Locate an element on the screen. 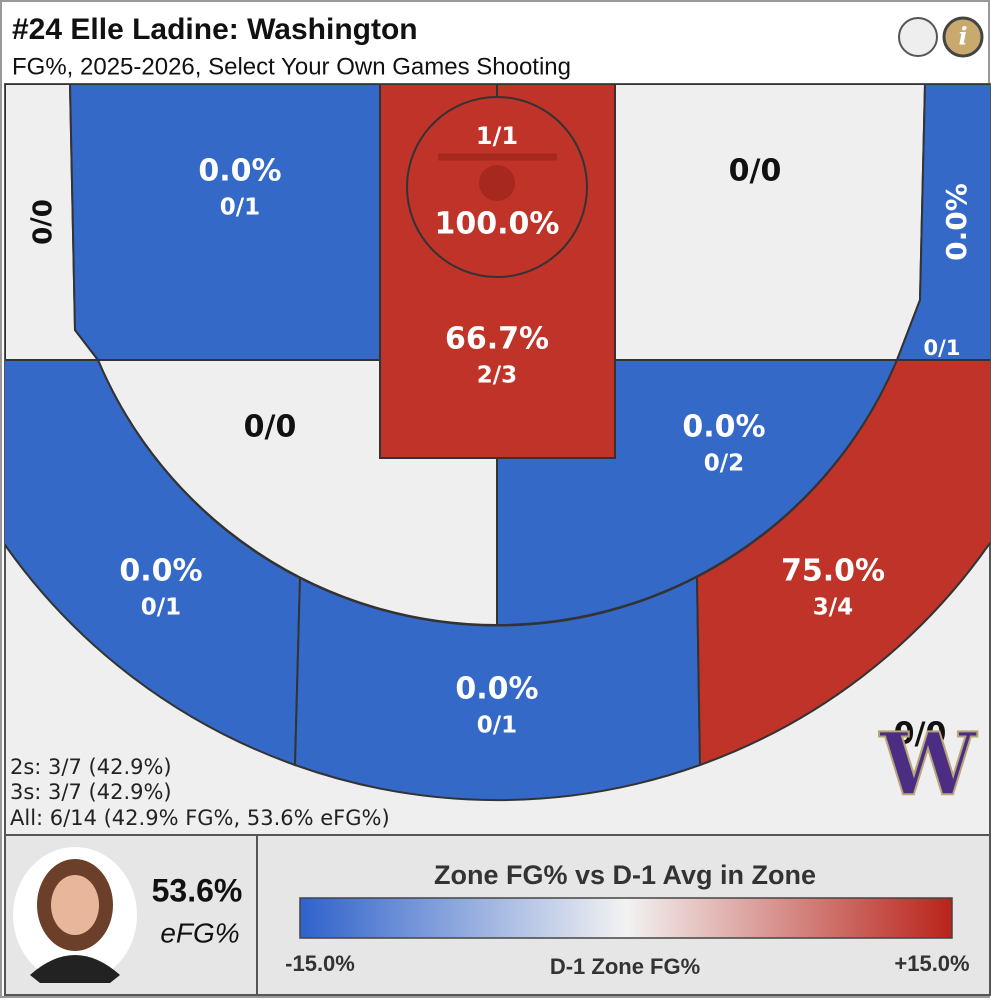 The height and width of the screenshot is (1007, 991). title: #24 Elle Ladine: Washington is located at coordinates (215, 29).